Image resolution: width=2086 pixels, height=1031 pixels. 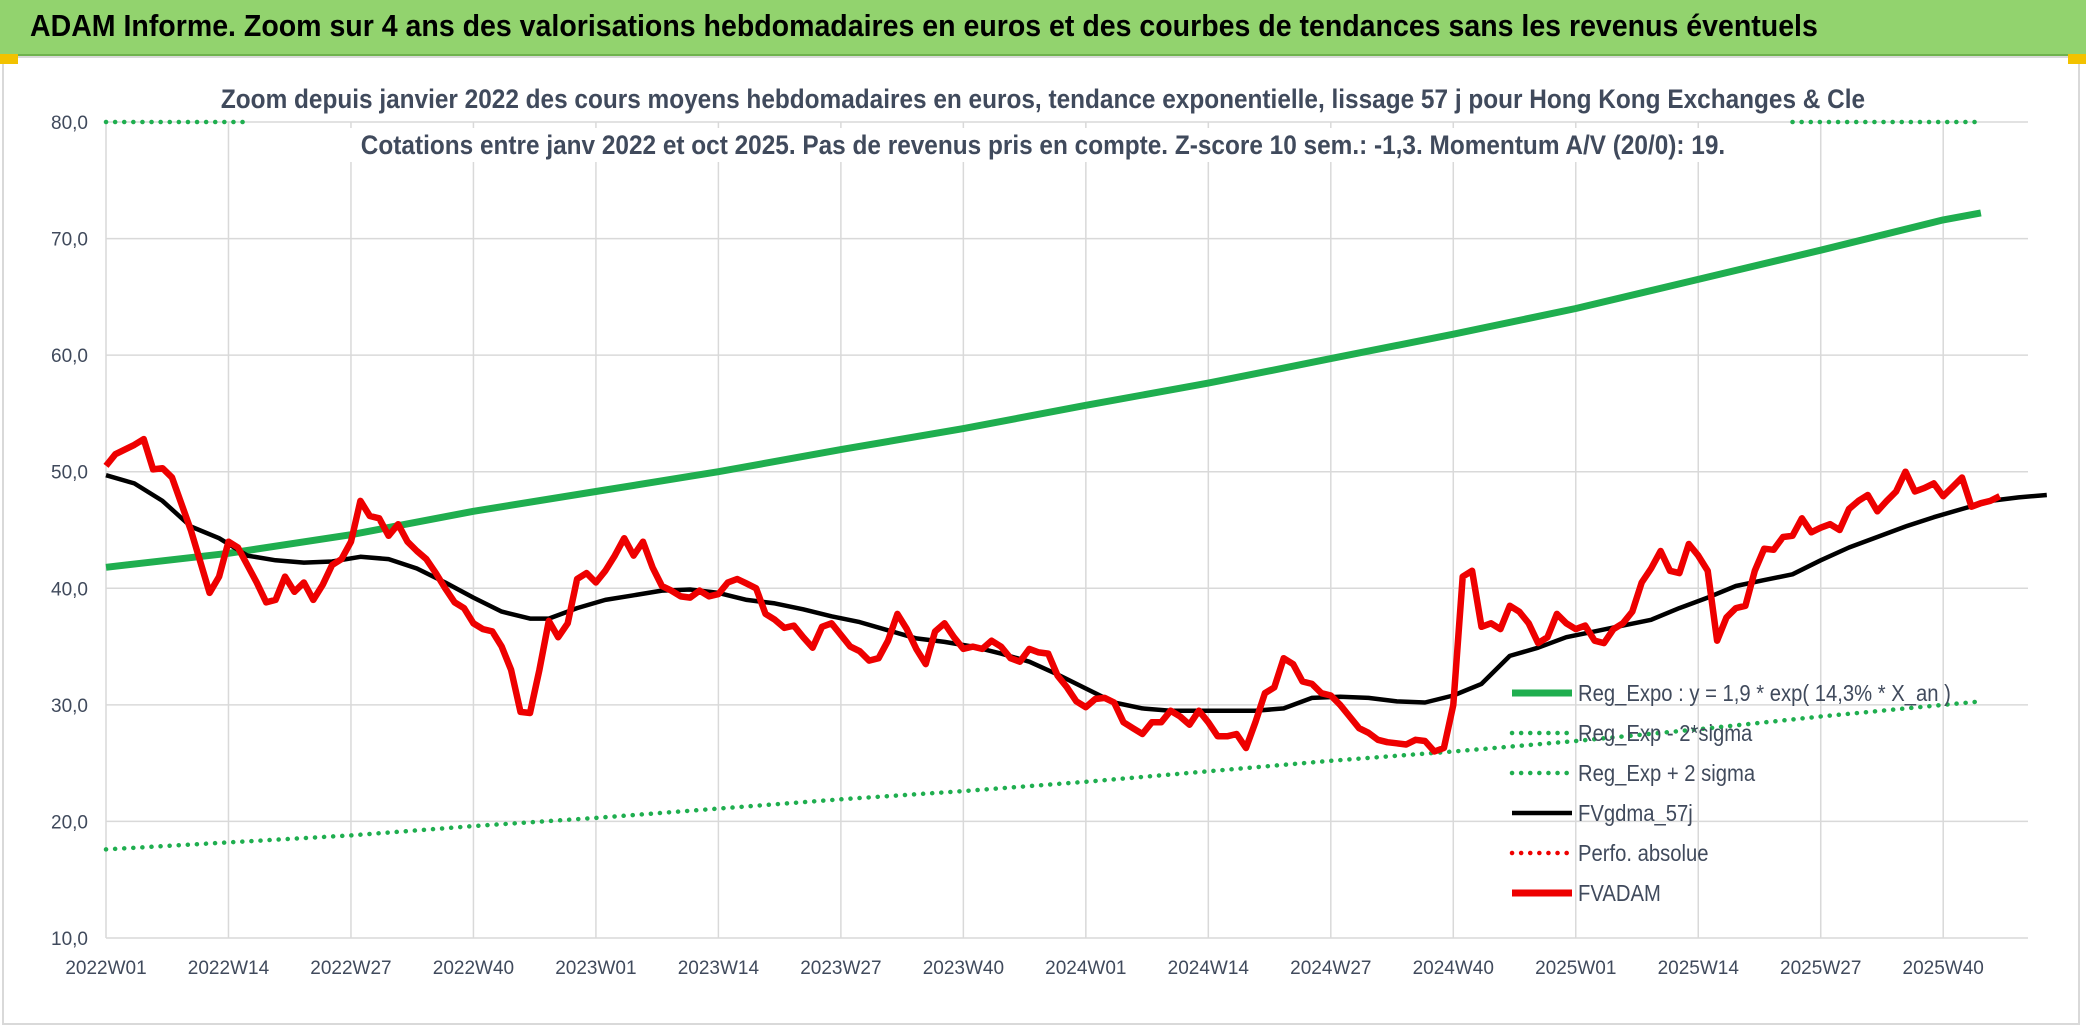 What do you see at coordinates (1667, 773) in the screenshot?
I see `legend-reg-exp-plus-2sigma-label: Reg_Exp + 2 sigma` at bounding box center [1667, 773].